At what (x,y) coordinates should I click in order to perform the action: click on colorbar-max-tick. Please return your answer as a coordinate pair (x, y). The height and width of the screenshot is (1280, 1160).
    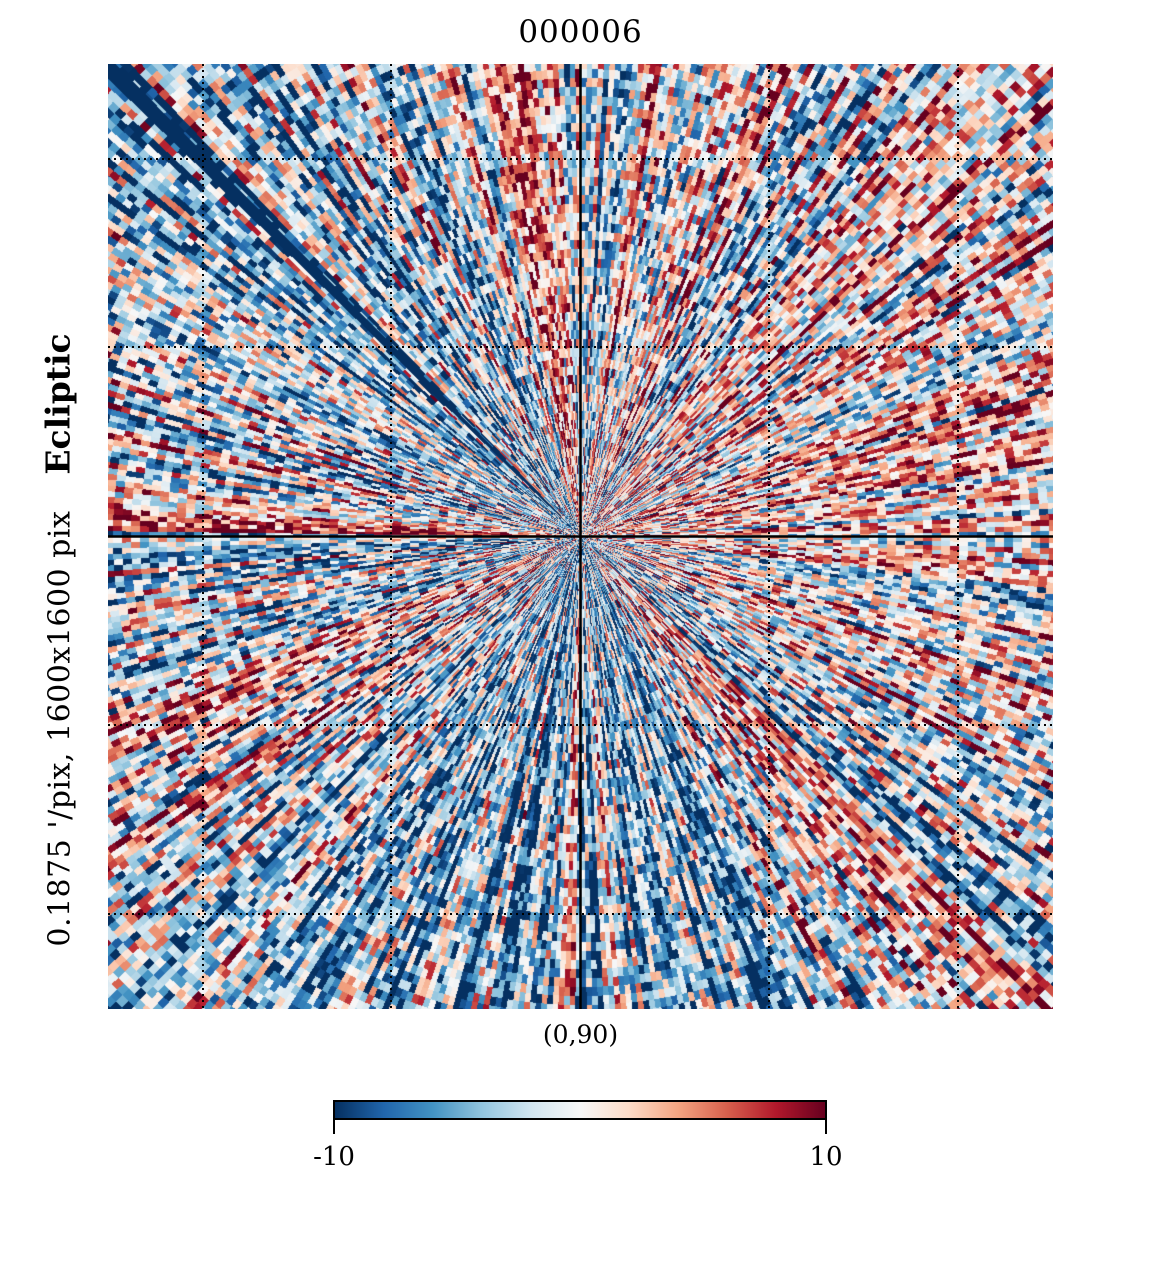
    Looking at the image, I should click on (826, 1127).